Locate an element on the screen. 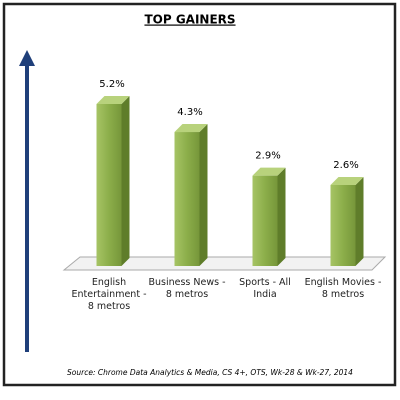 The image size is (400, 400). value-label: 2.6% is located at coordinates (345, 165).